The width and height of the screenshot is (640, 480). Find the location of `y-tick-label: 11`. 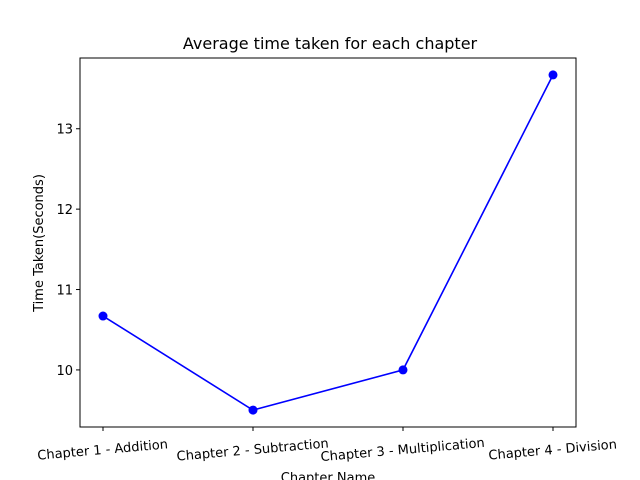

y-tick-label: 11 is located at coordinates (64, 291).